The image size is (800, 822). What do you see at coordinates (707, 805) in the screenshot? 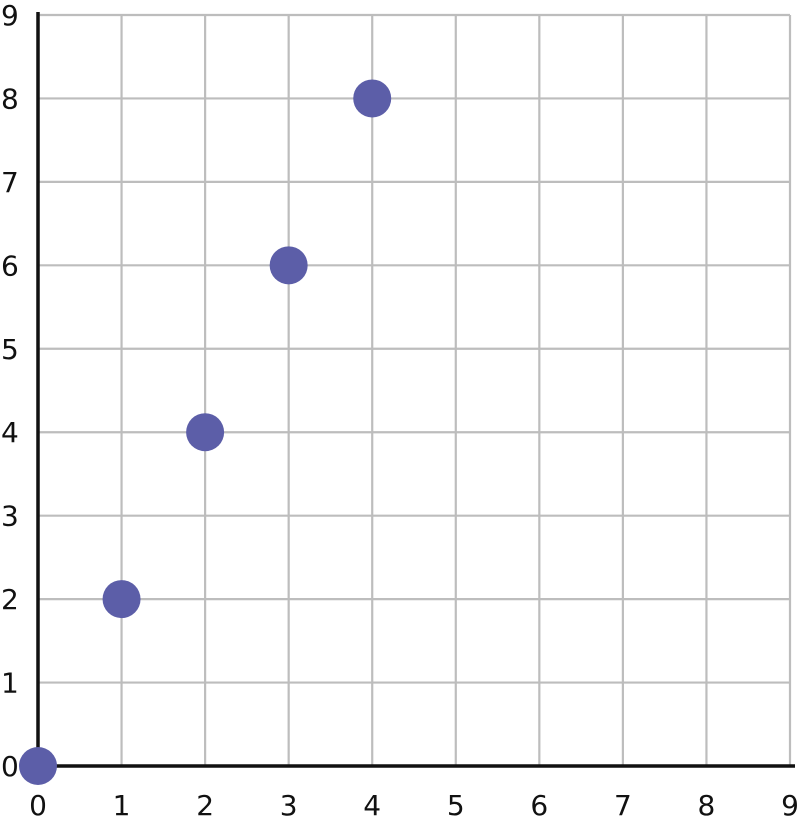
I see `x-tick-label: 8` at bounding box center [707, 805].